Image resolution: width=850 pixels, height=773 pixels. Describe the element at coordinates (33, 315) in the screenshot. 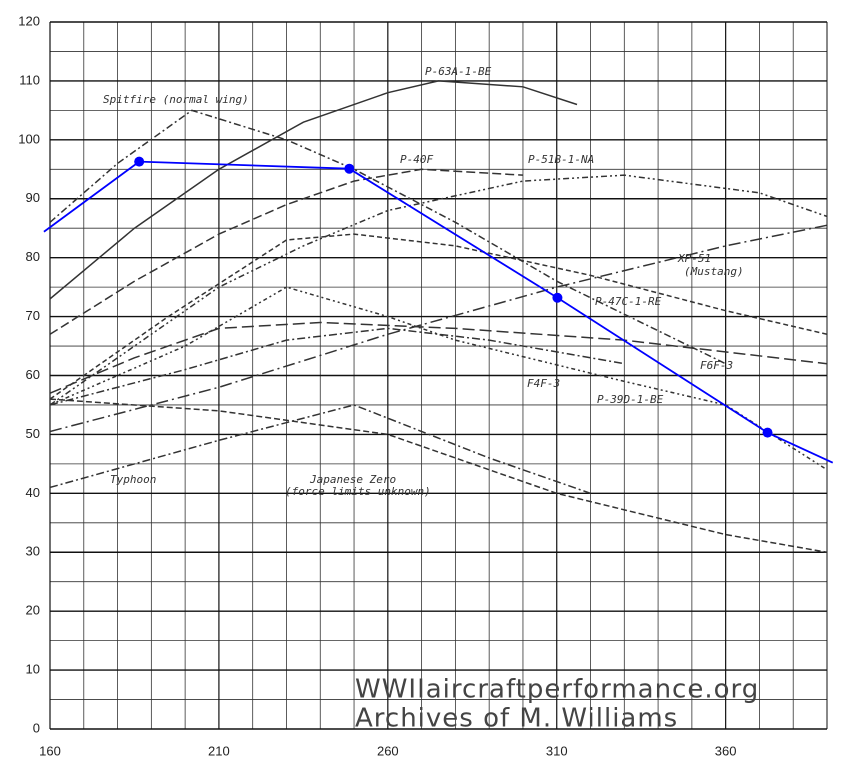

I see `y-tick-label: 70` at that location.